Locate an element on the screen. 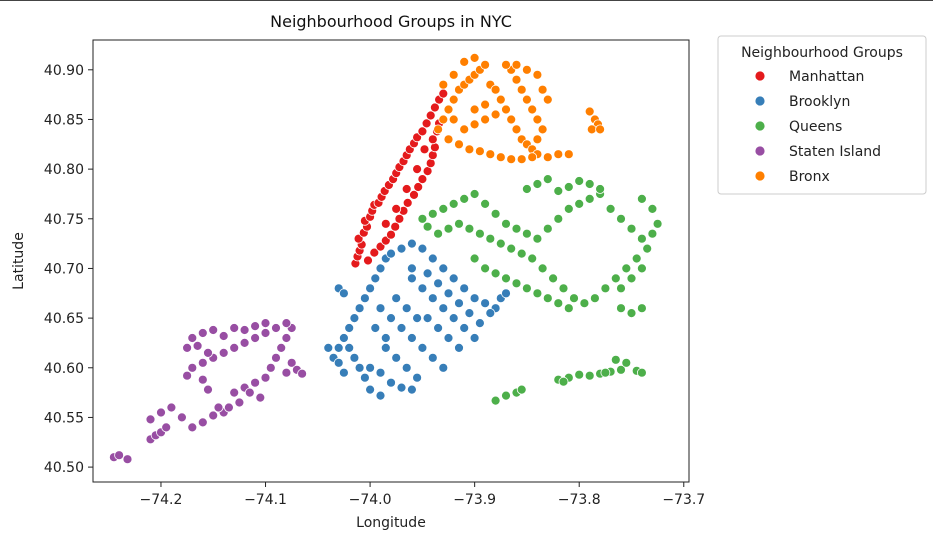 This screenshot has height=543, width=933. legend-item-bronx: Bronx is located at coordinates (792, 177).